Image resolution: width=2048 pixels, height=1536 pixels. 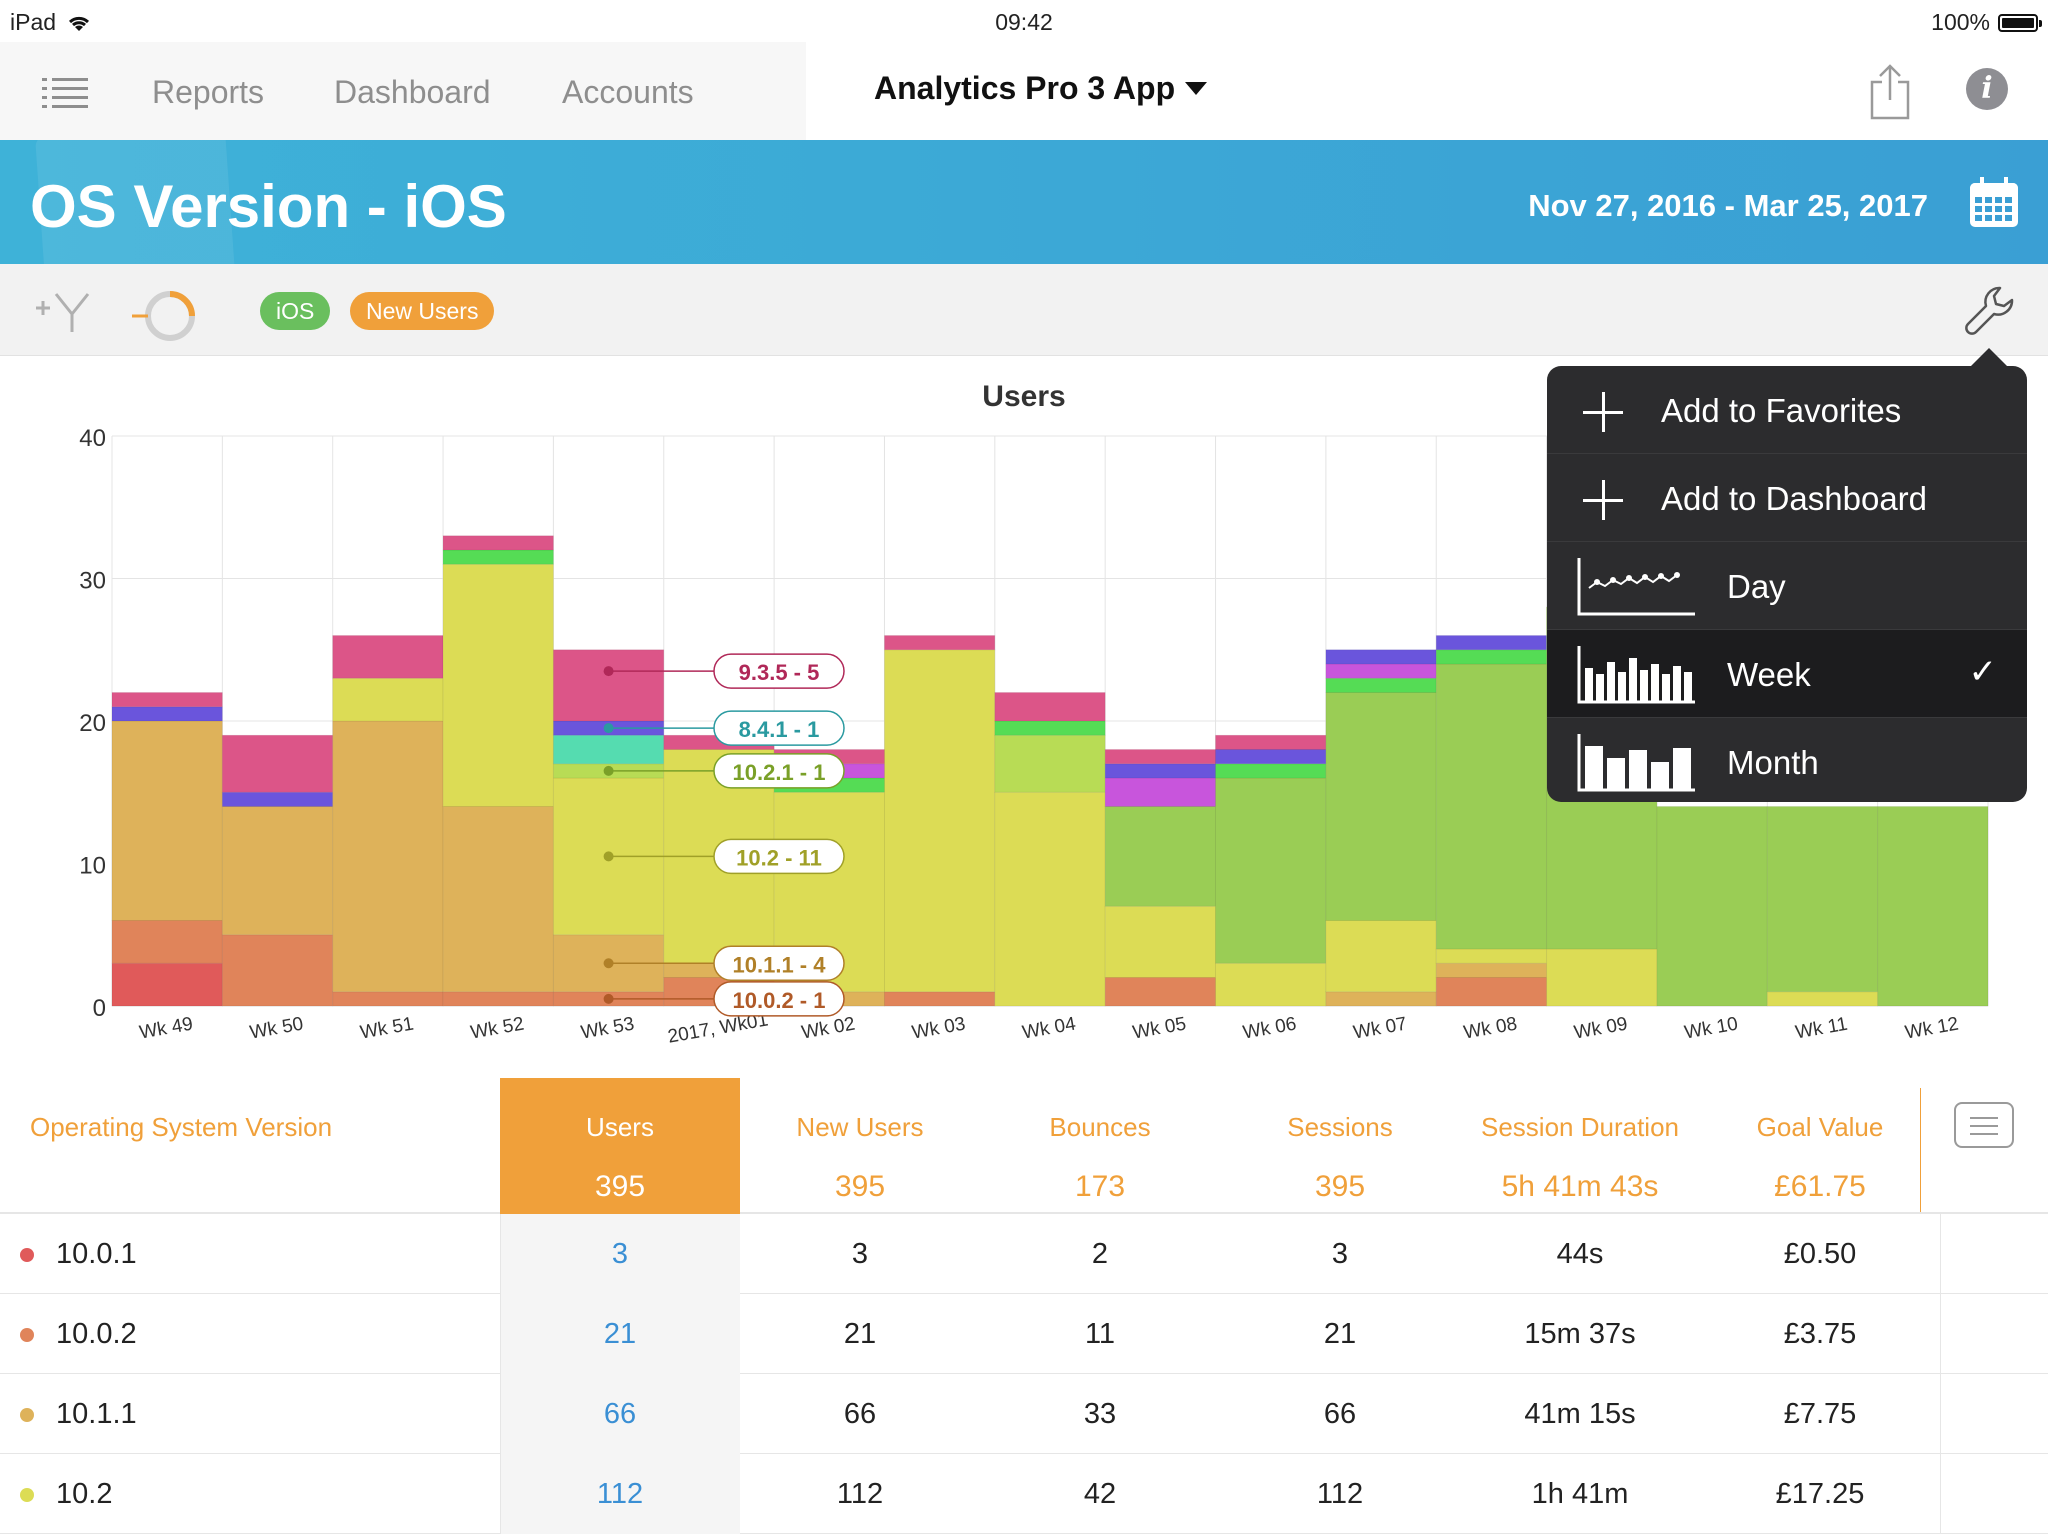 I want to click on x-tick-label: Wk 04, so click(x=1049, y=1028).